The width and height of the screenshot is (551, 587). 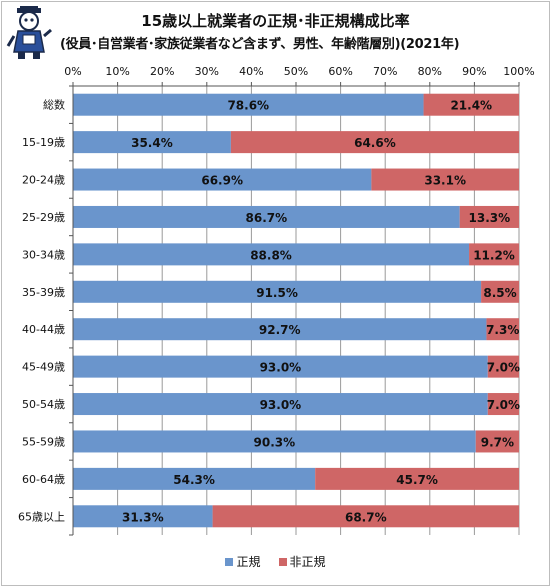 I want to click on data-label-regular: 31.3%, so click(x=143, y=517).